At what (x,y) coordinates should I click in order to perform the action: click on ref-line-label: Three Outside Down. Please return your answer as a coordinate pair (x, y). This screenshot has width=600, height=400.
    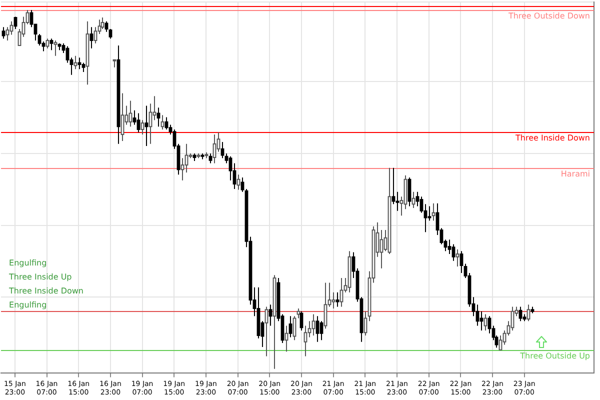
    Looking at the image, I should click on (548, 16).